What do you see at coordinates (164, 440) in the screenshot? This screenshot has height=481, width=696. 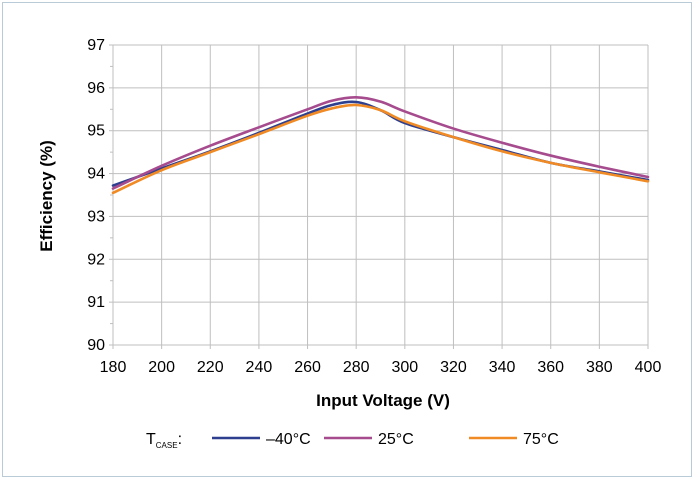 I see `legend-prefix: TCASE:` at bounding box center [164, 440].